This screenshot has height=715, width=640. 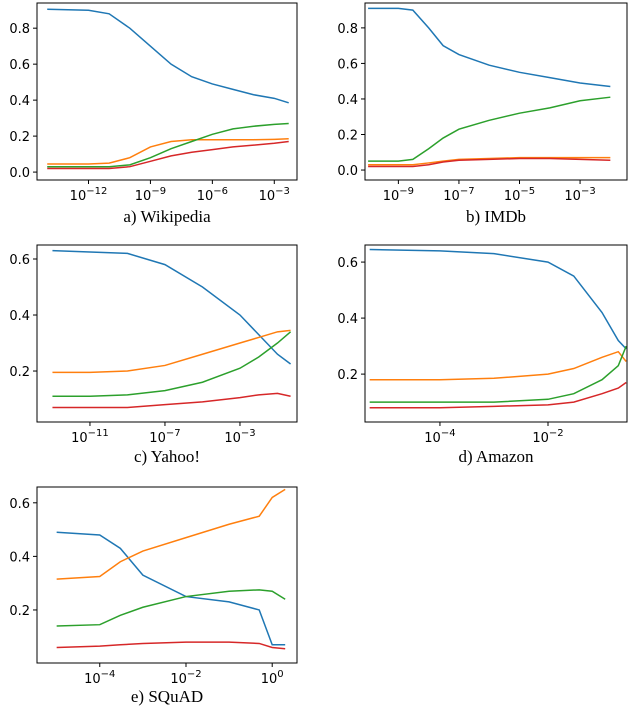 I want to click on panel-caption: a) Wikipedia, so click(x=167, y=216).